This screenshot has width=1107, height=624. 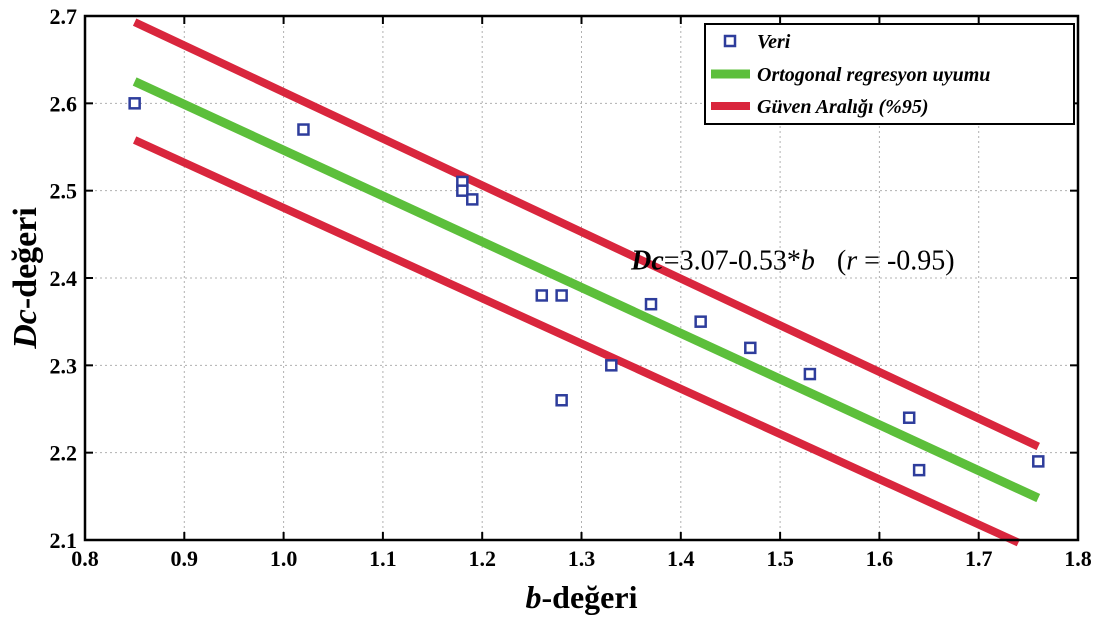 I want to click on x-tick-label: 1.6, so click(x=880, y=558).